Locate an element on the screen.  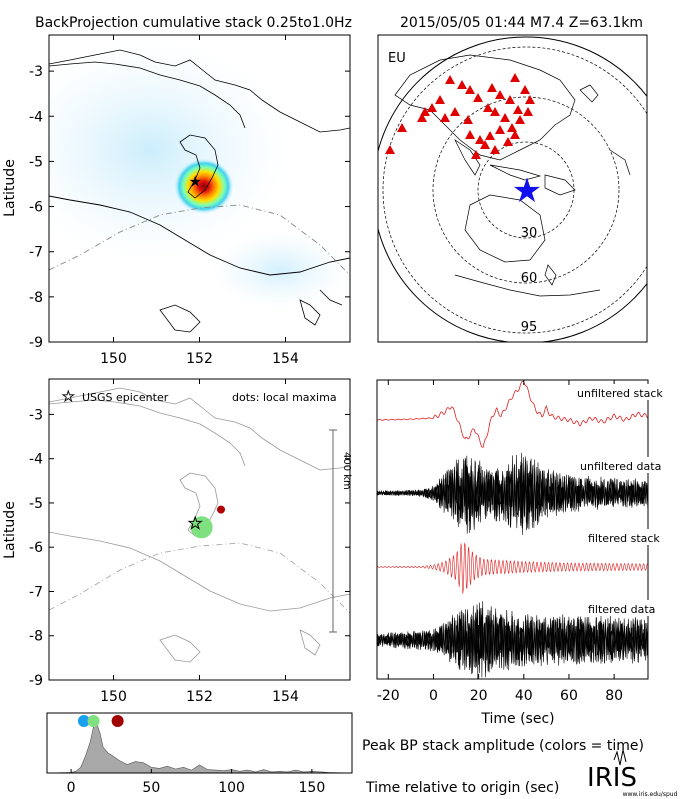
map-top-xtick-label: 154 is located at coordinates (285, 359).